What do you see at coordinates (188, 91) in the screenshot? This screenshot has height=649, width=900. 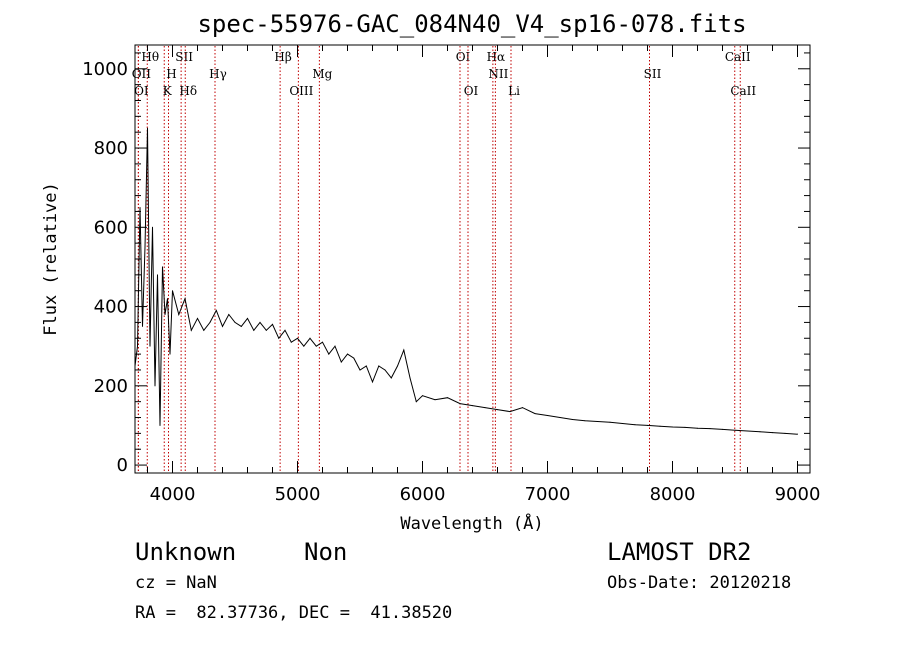 I see `spectral-line-label: Hδ` at bounding box center [188, 91].